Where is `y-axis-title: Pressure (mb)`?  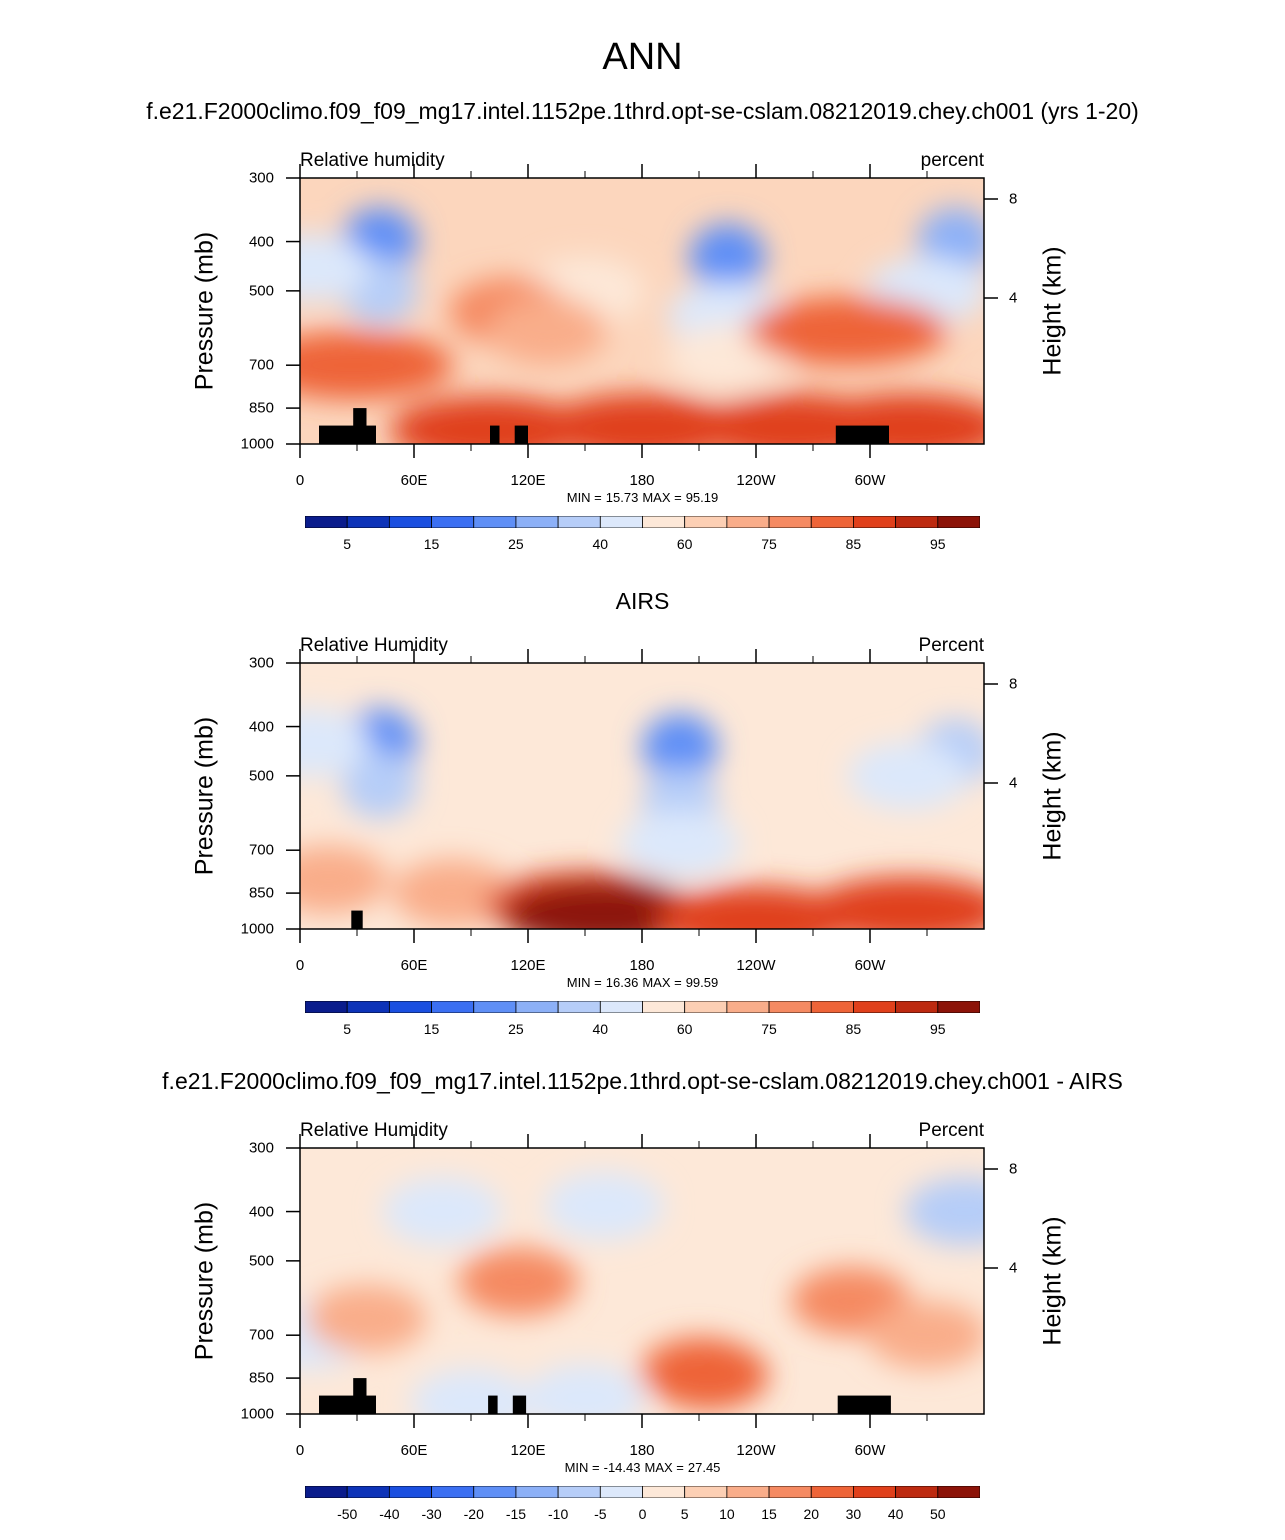
y-axis-title: Pressure (mb) is located at coordinates (204, 311).